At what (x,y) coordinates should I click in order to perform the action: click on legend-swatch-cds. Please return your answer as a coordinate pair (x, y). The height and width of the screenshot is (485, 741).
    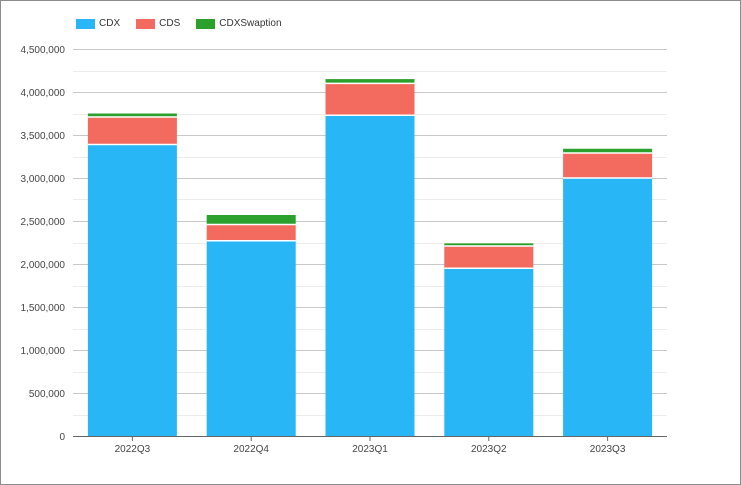
    Looking at the image, I should click on (146, 23).